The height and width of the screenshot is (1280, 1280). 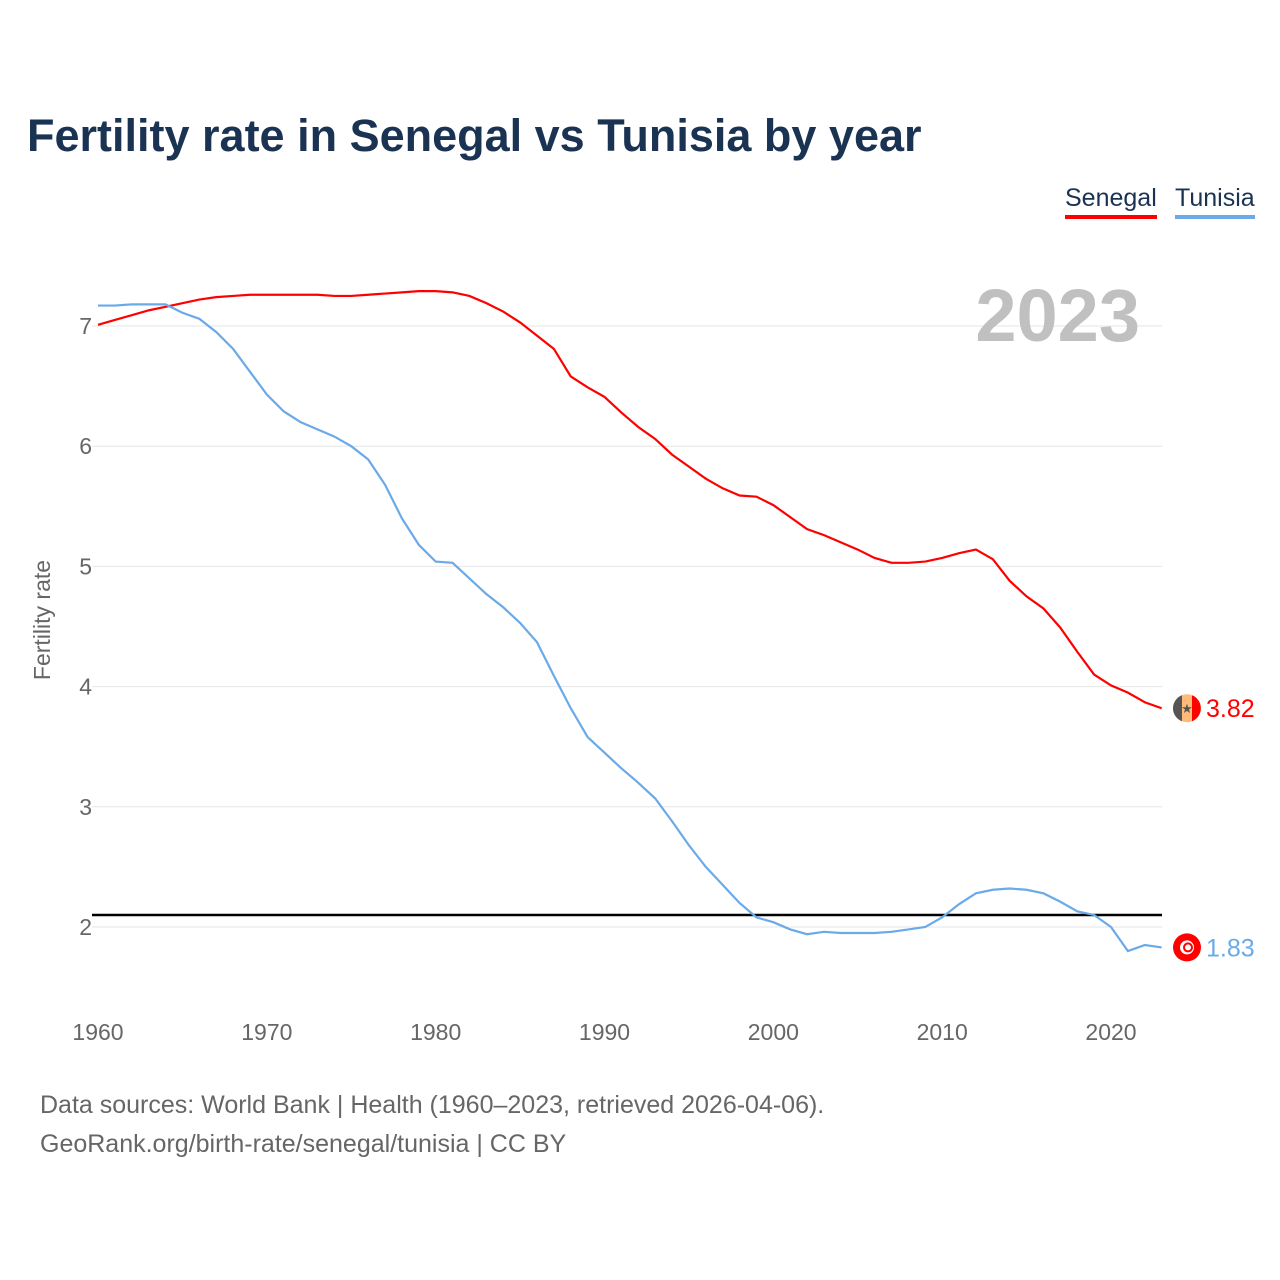 What do you see at coordinates (942, 1032) in the screenshot?
I see `x-tick-label: 2010` at bounding box center [942, 1032].